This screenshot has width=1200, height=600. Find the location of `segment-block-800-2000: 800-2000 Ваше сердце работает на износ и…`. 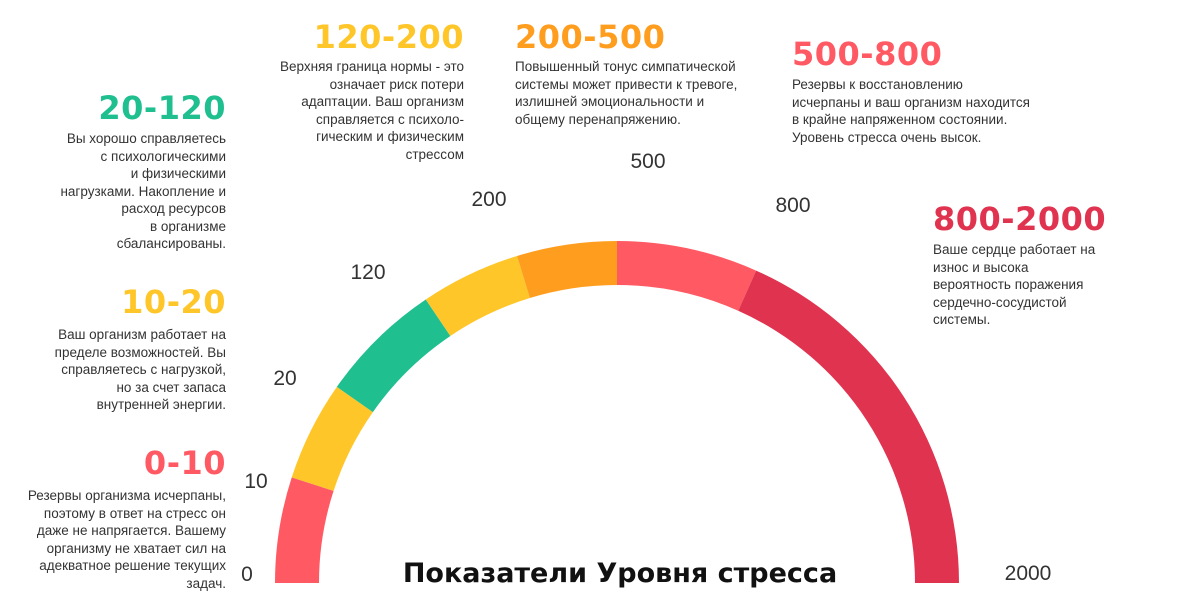

segment-block-800-2000: 800-2000 Ваше сердце работает на износ и… is located at coordinates (1048, 264).